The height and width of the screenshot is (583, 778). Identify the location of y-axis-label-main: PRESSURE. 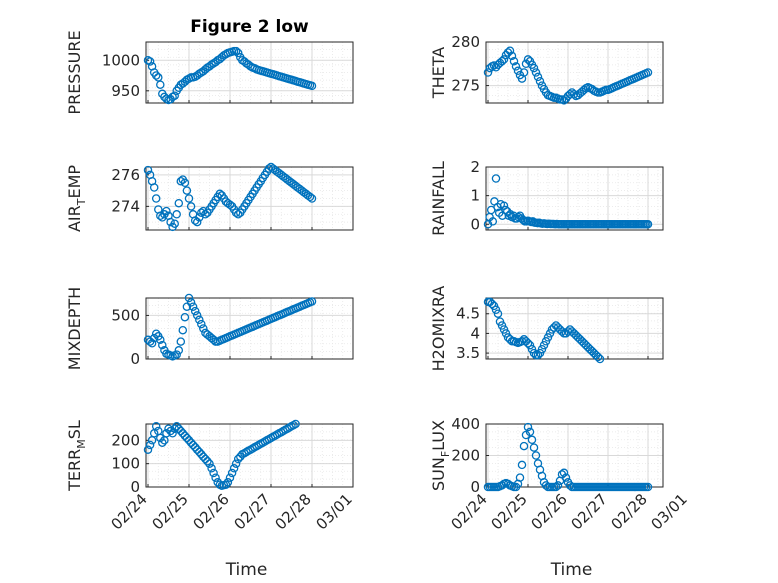
(74, 72).